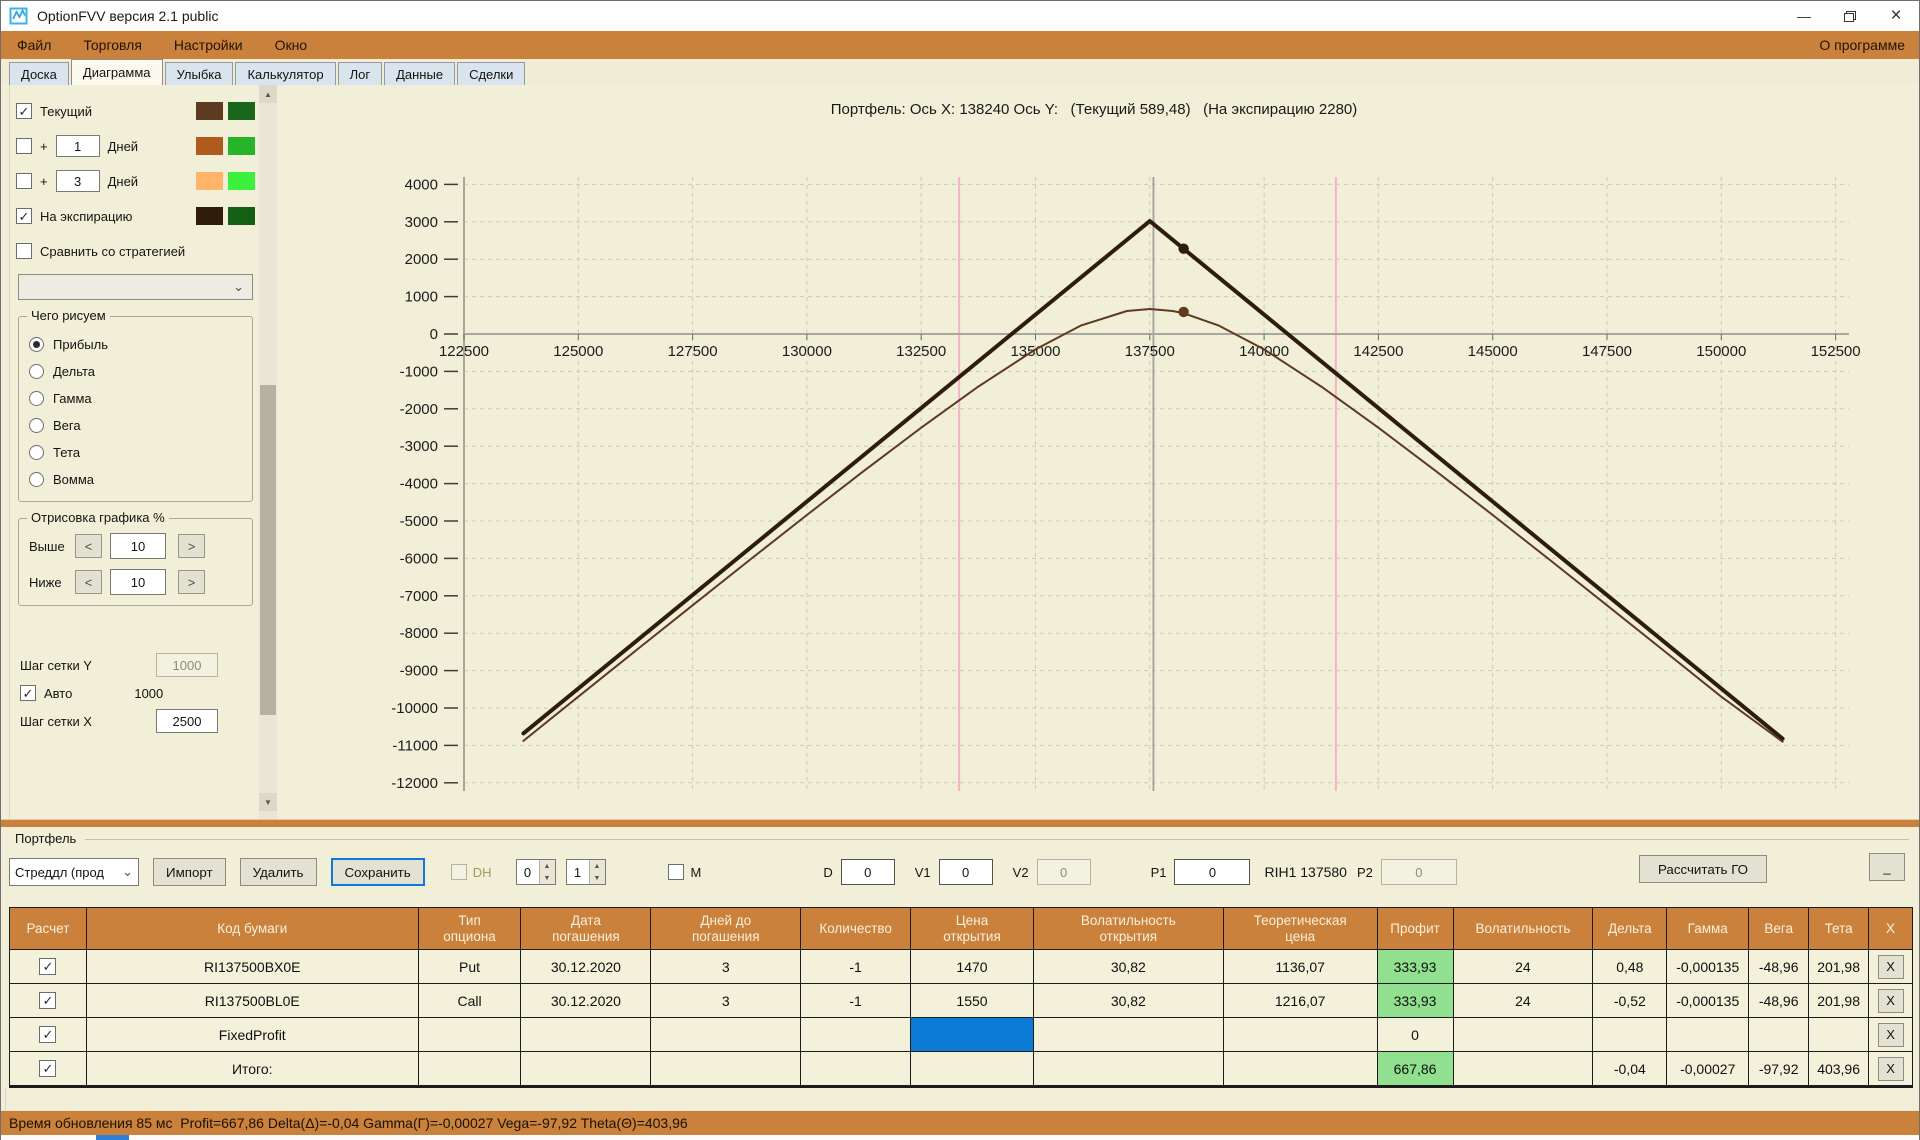 This screenshot has width=1920, height=1140. I want to click on cell-gamma, so click(1708, 1035).